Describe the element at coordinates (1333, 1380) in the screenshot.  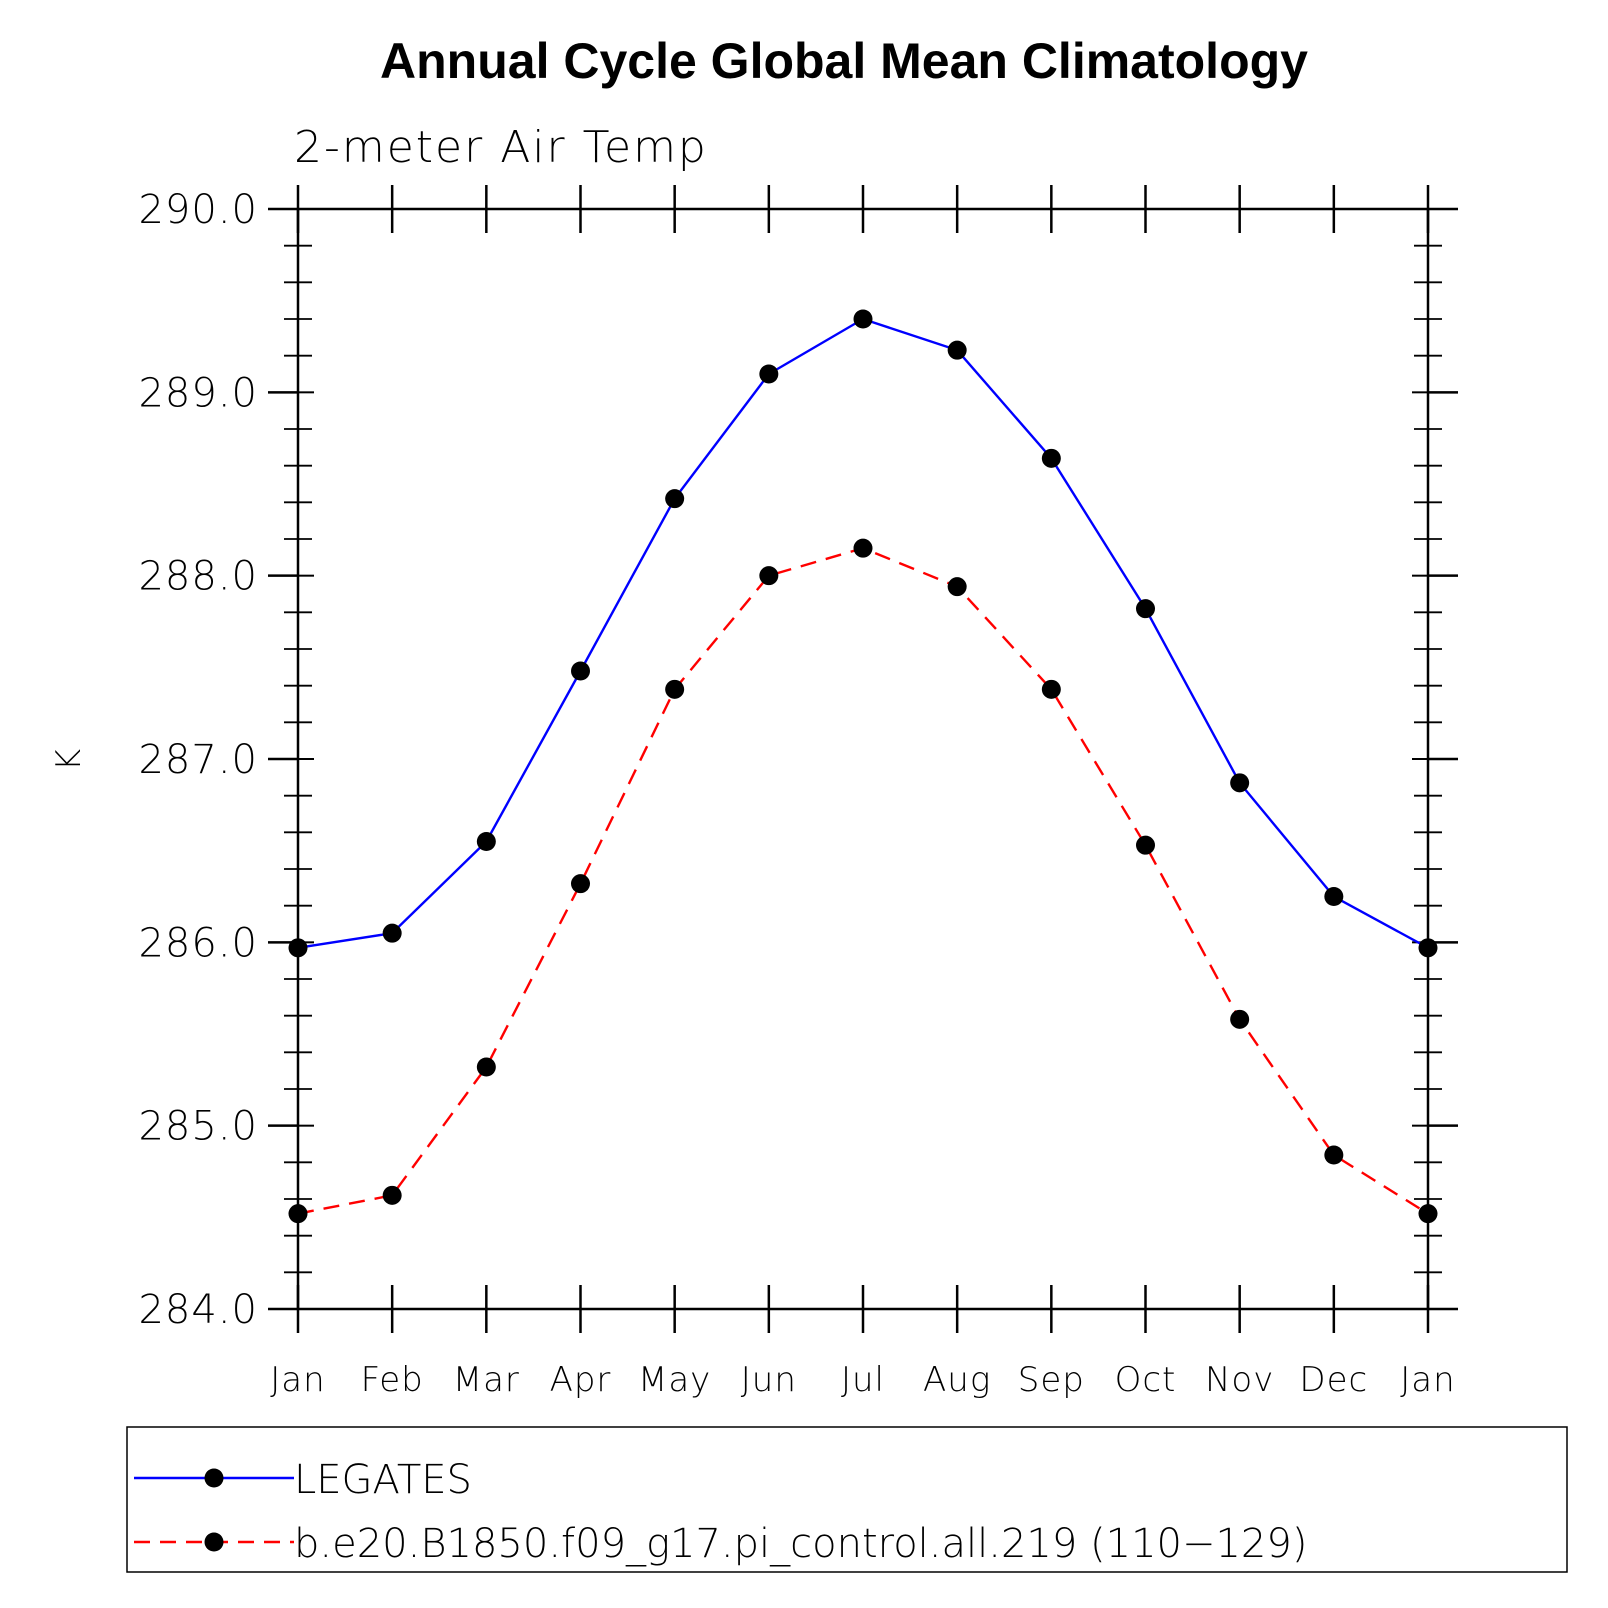
I see `x-tick-label: Dec` at that location.